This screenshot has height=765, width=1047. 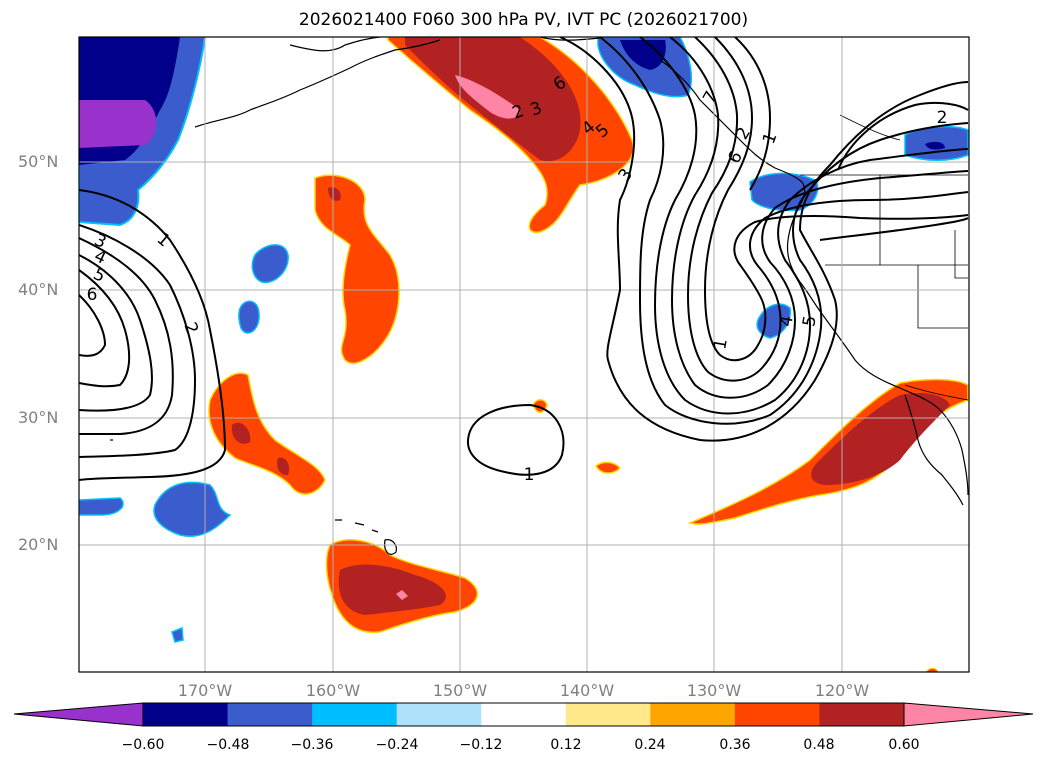 What do you see at coordinates (38, 544) in the screenshot?
I see `lat-label-20n: 20°N` at bounding box center [38, 544].